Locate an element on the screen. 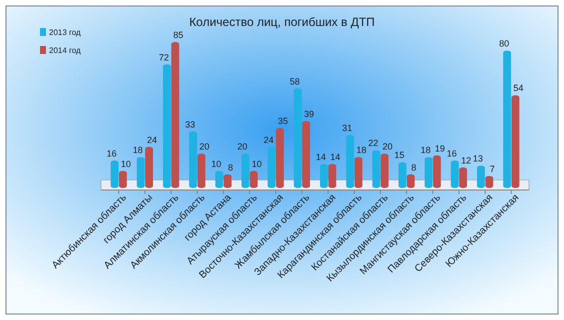 The image size is (564, 320). legend-label: 2014 год is located at coordinates (65, 50).